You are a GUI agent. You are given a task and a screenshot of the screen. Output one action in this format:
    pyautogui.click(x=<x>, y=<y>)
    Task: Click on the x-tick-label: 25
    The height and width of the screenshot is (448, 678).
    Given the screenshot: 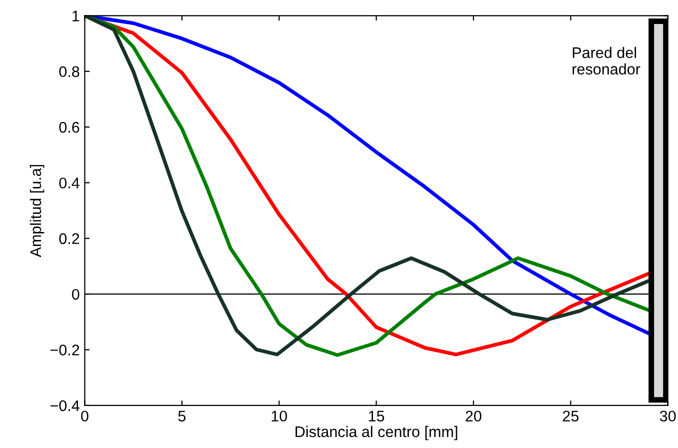 What is the action you would take?
    pyautogui.click(x=570, y=416)
    